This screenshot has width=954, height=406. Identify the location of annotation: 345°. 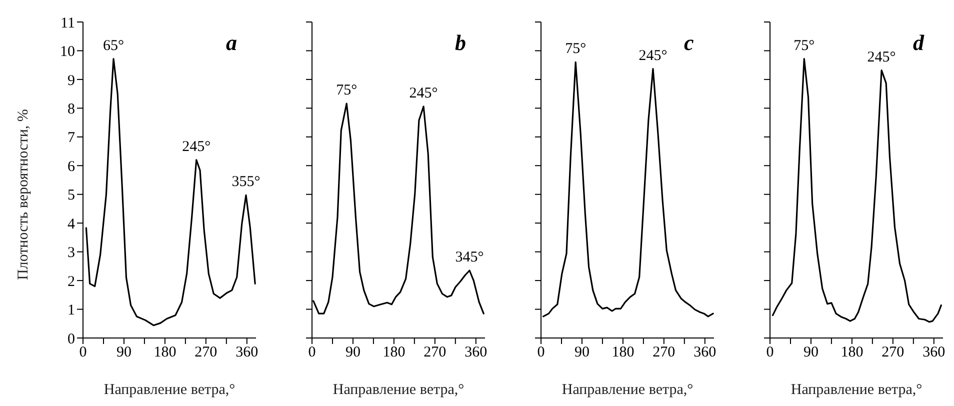
(469, 257).